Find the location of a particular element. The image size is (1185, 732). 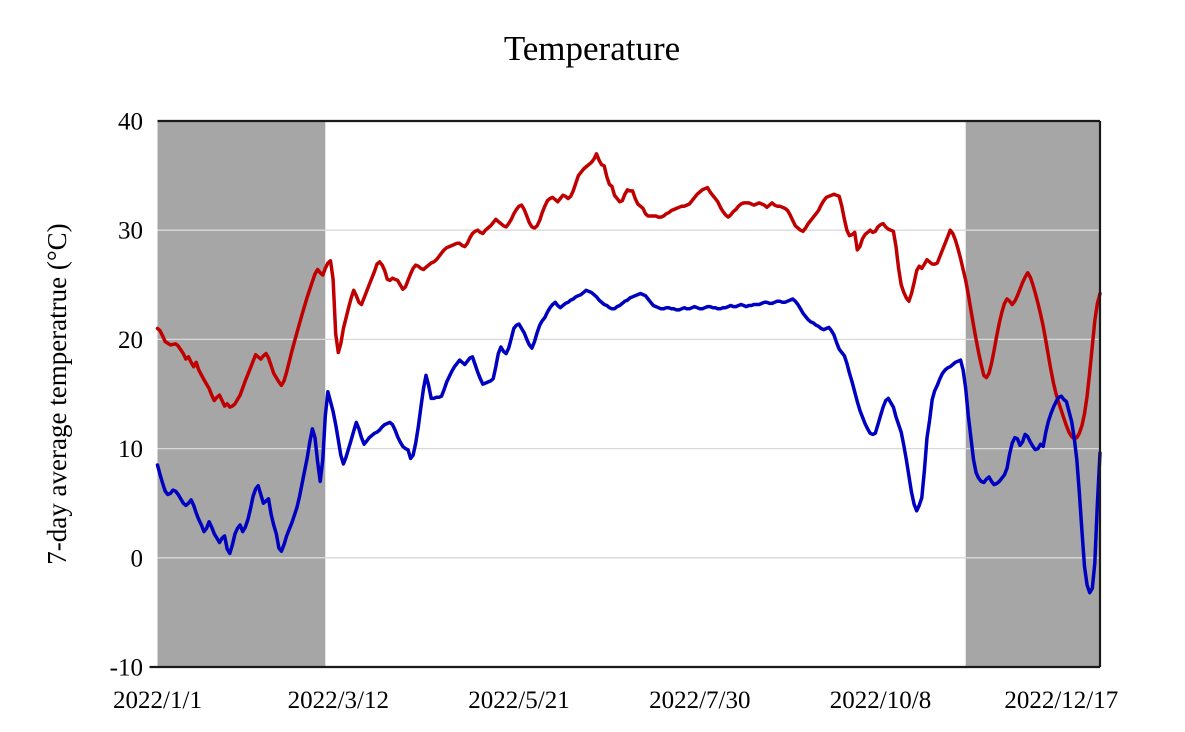

shaded-region is located at coordinates (1032, 394).